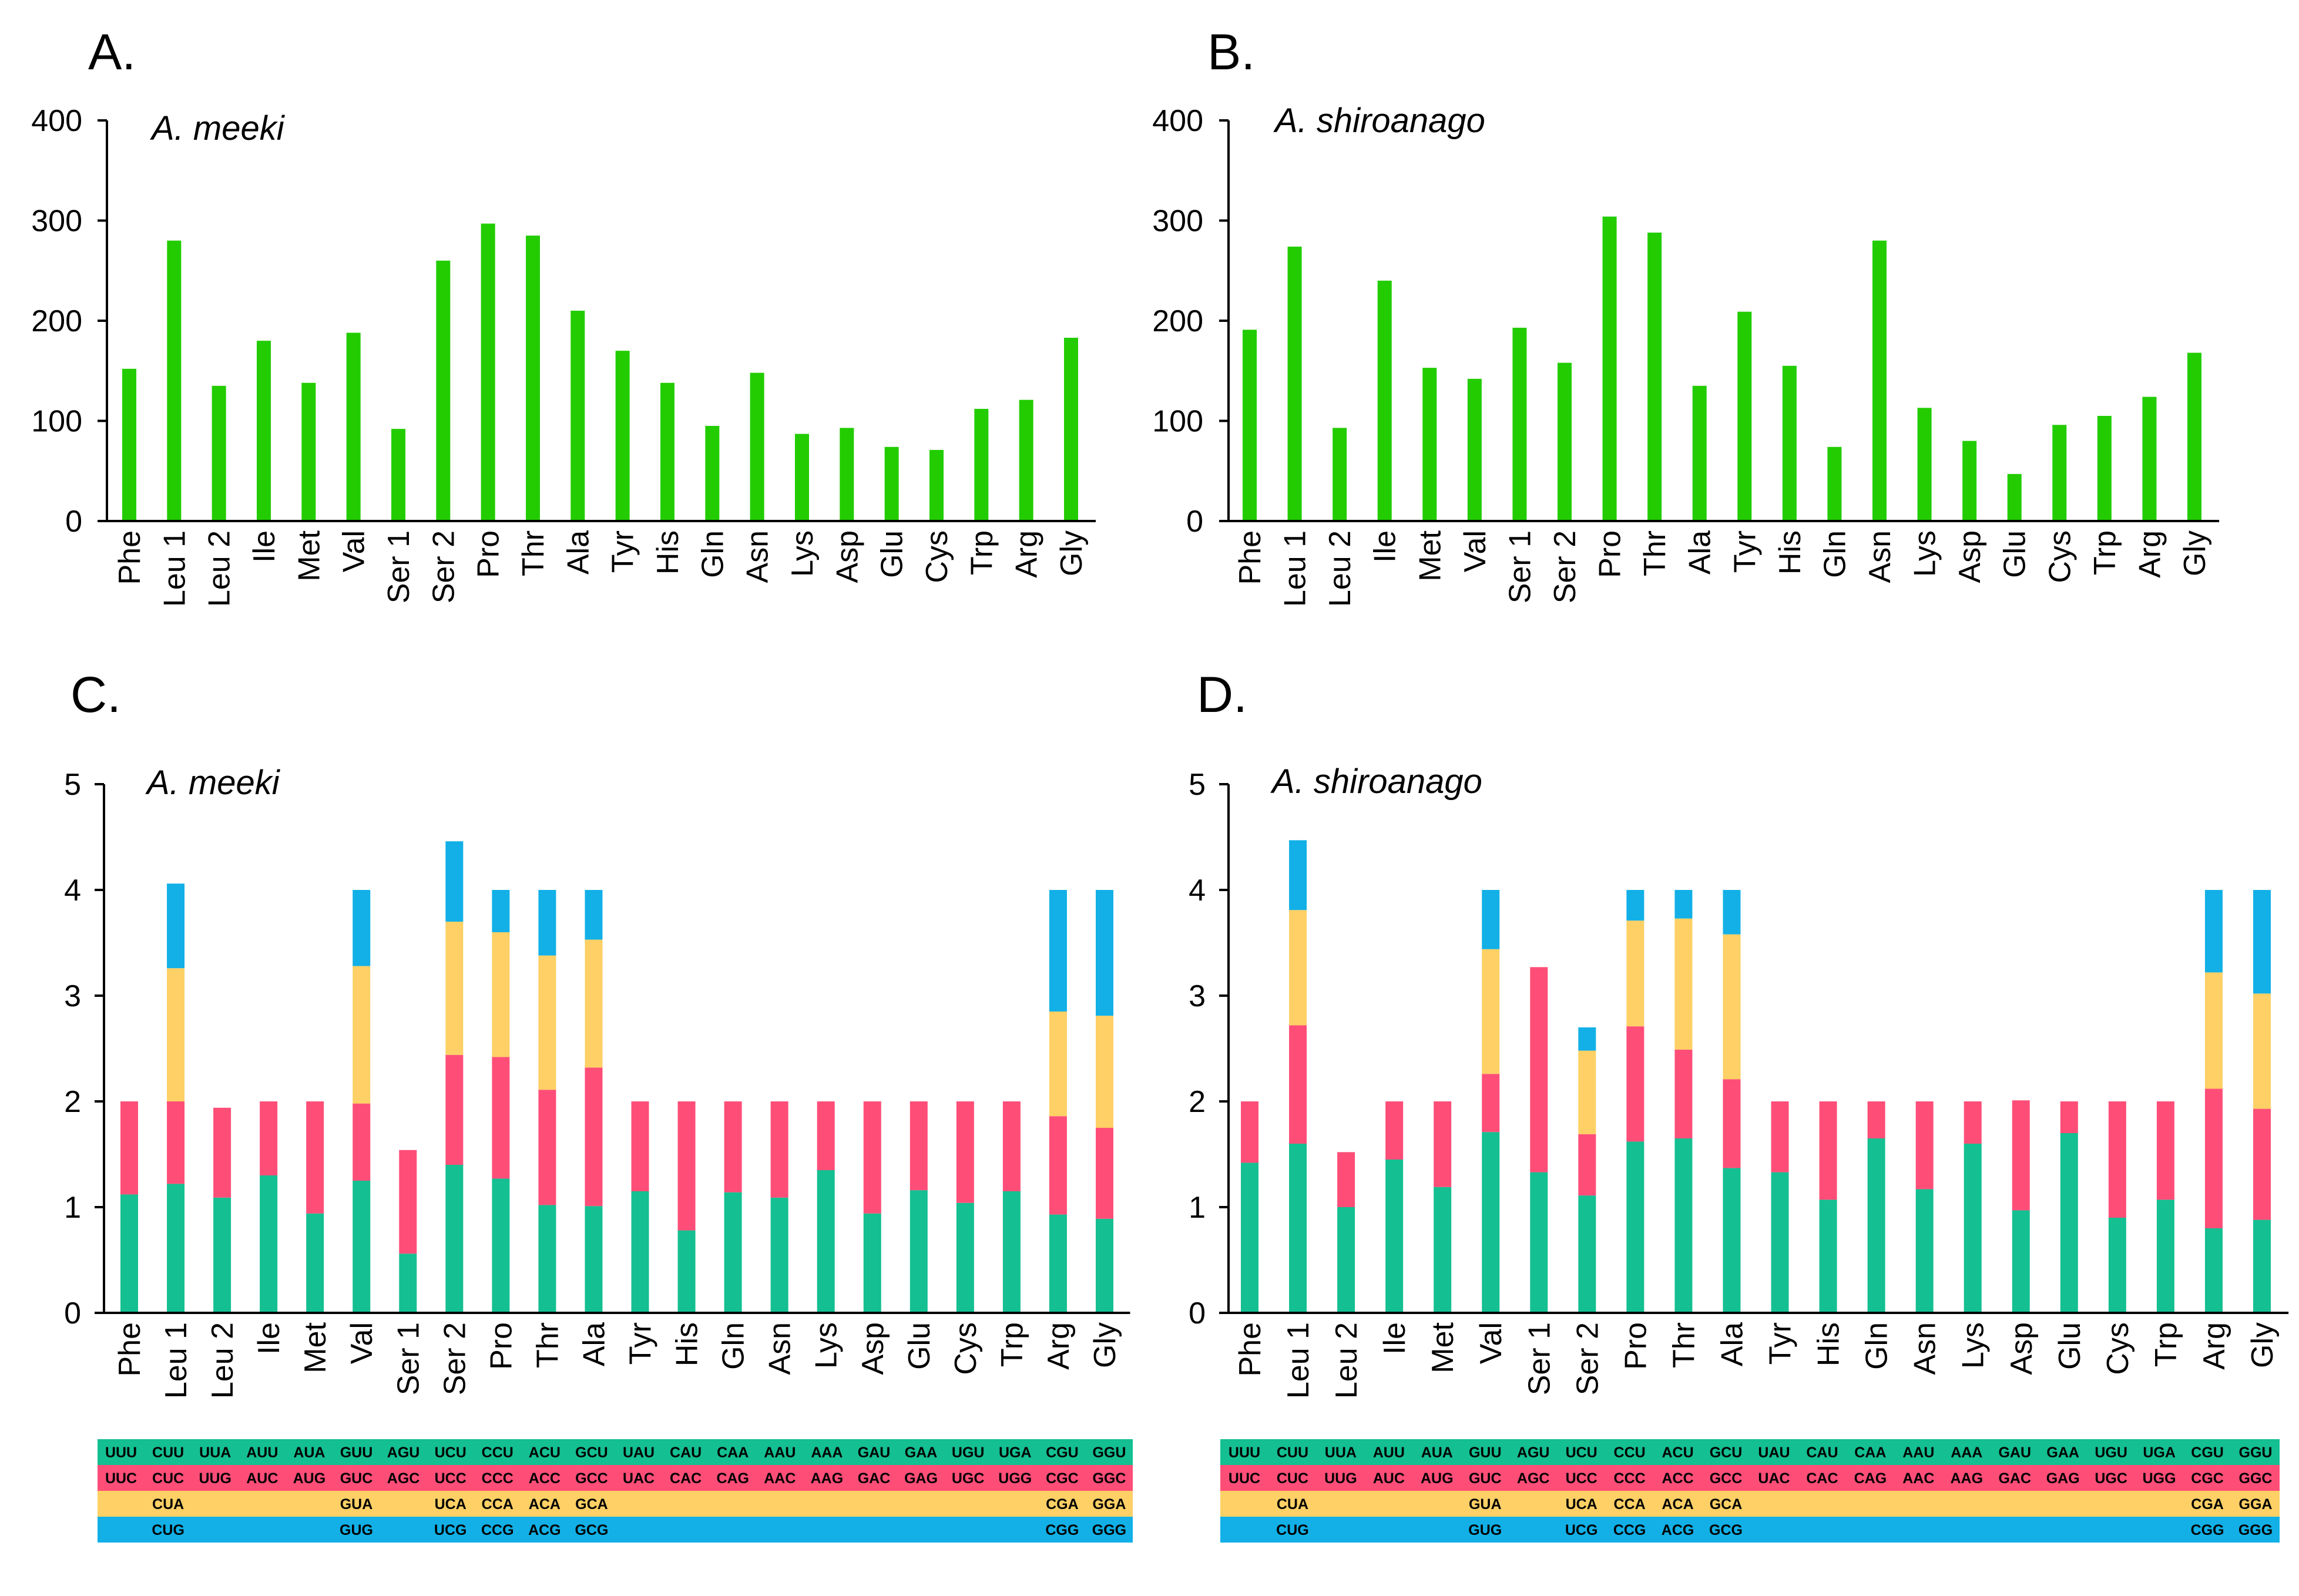  What do you see at coordinates (72, 785) in the screenshot?
I see `panel-c-ytick-label: 5` at bounding box center [72, 785].